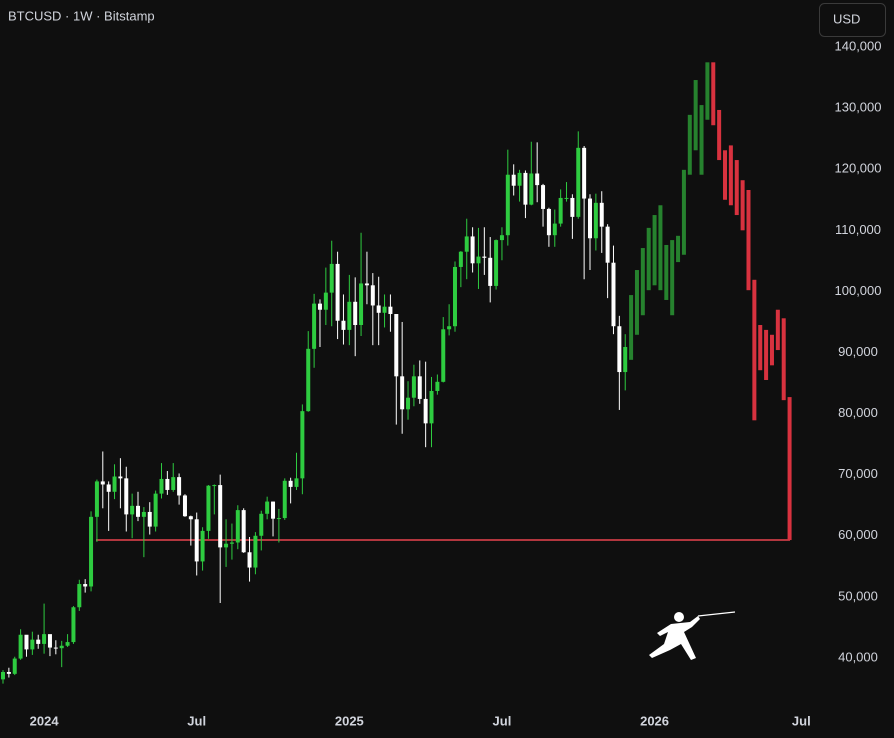  Describe the element at coordinates (858, 290) in the screenshot. I see `y-tick-label: 100,000` at that location.